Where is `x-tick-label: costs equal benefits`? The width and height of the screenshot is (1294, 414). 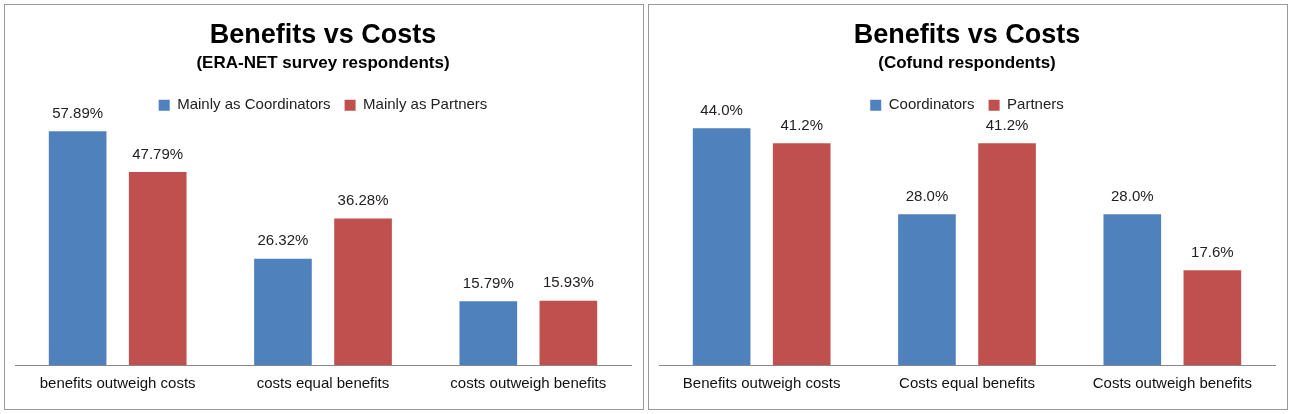
x-tick-label: costs equal benefits is located at coordinates (323, 383).